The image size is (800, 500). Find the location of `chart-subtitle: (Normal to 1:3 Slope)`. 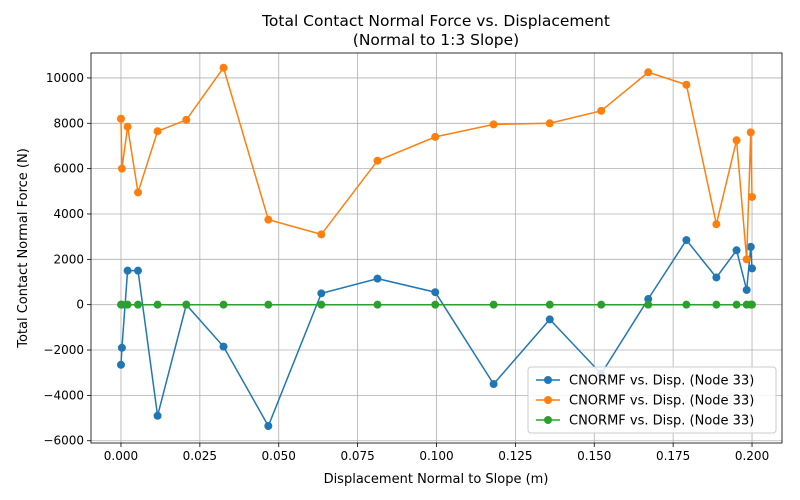

chart-subtitle: (Normal to 1:3 Slope) is located at coordinates (436, 40).